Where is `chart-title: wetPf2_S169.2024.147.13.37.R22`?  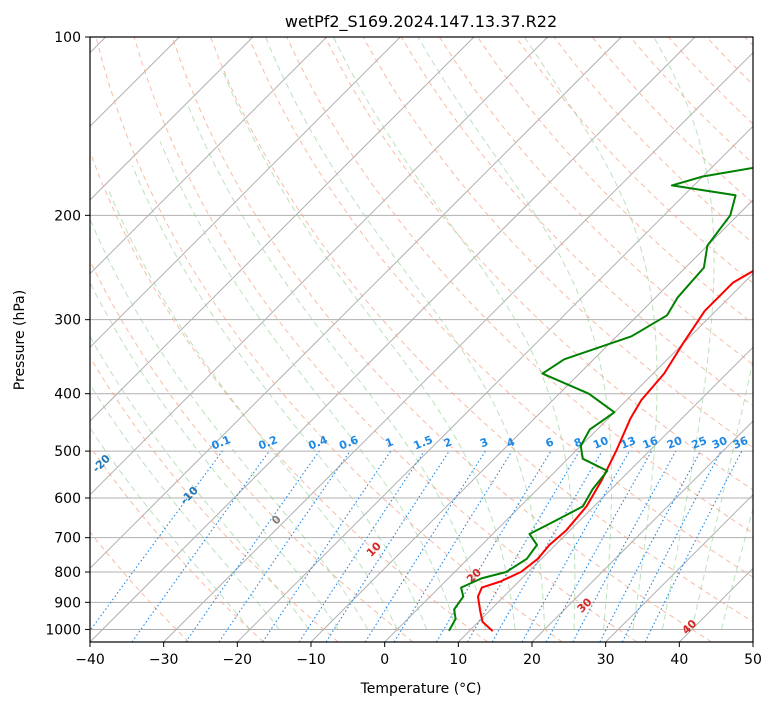
chart-title: wetPf2_S169.2024.147.13.37.R22 is located at coordinates (421, 22).